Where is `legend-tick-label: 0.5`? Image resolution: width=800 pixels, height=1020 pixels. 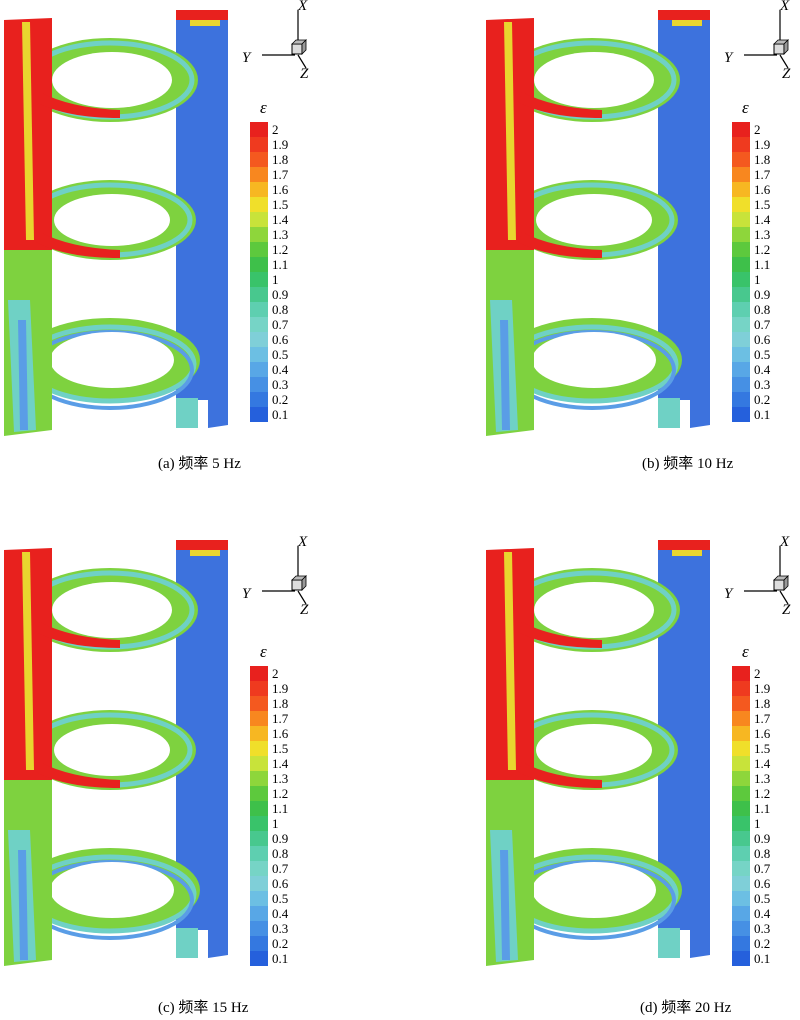
legend-tick-label: 0.5 is located at coordinates (762, 898).